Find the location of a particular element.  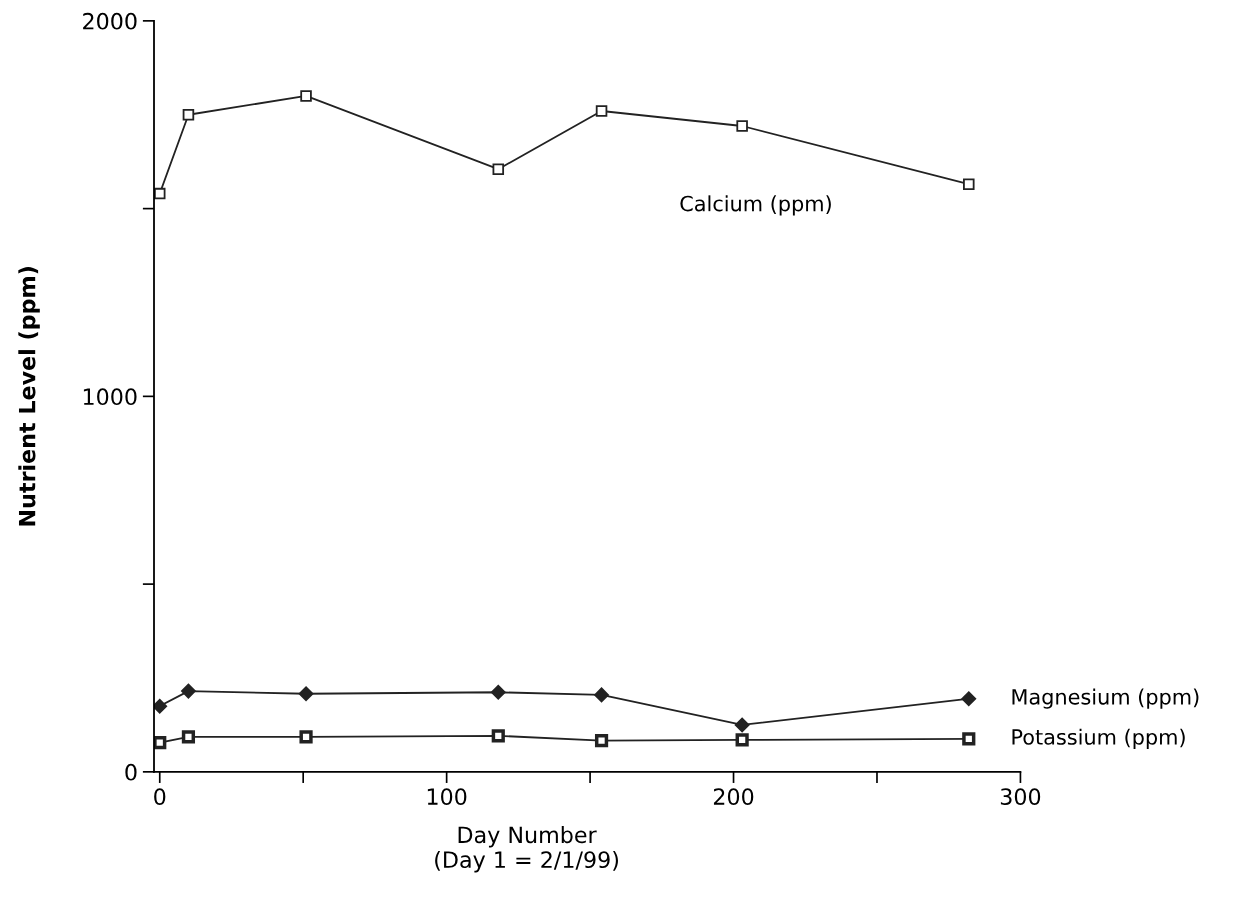

y-axis-title: Nutrient Level (ppm) is located at coordinates (29, 396).